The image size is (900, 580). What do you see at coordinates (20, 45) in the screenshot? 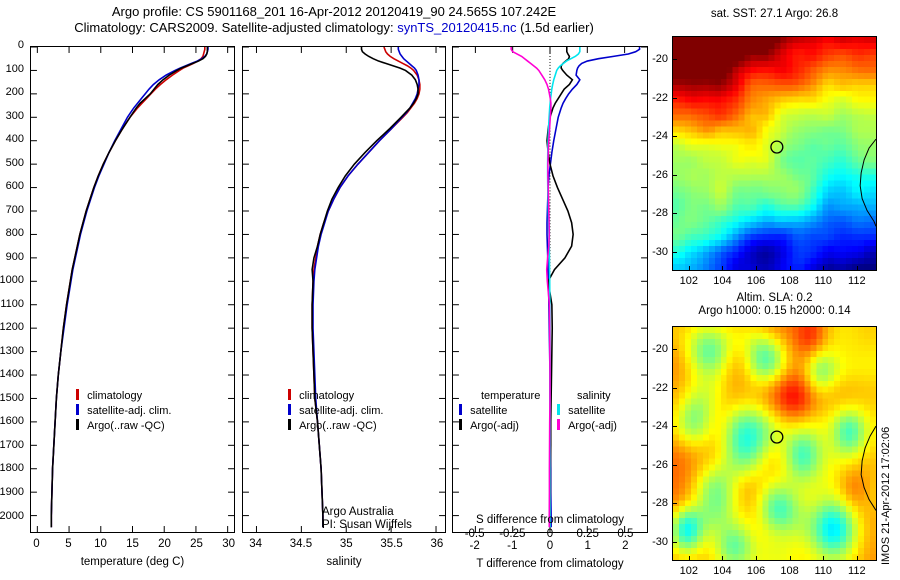
I see `y-tick-label: 0` at bounding box center [20, 45].